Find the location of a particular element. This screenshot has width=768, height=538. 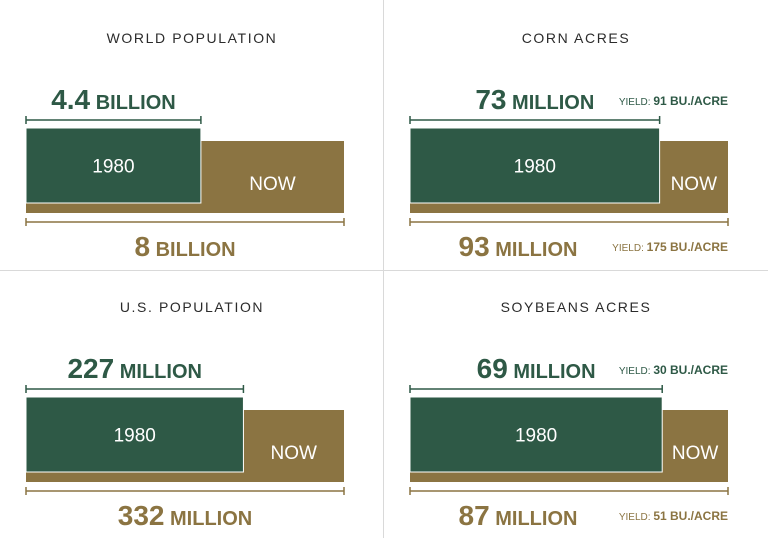

value-label-1980: 227 MILLION is located at coordinates (134, 368).